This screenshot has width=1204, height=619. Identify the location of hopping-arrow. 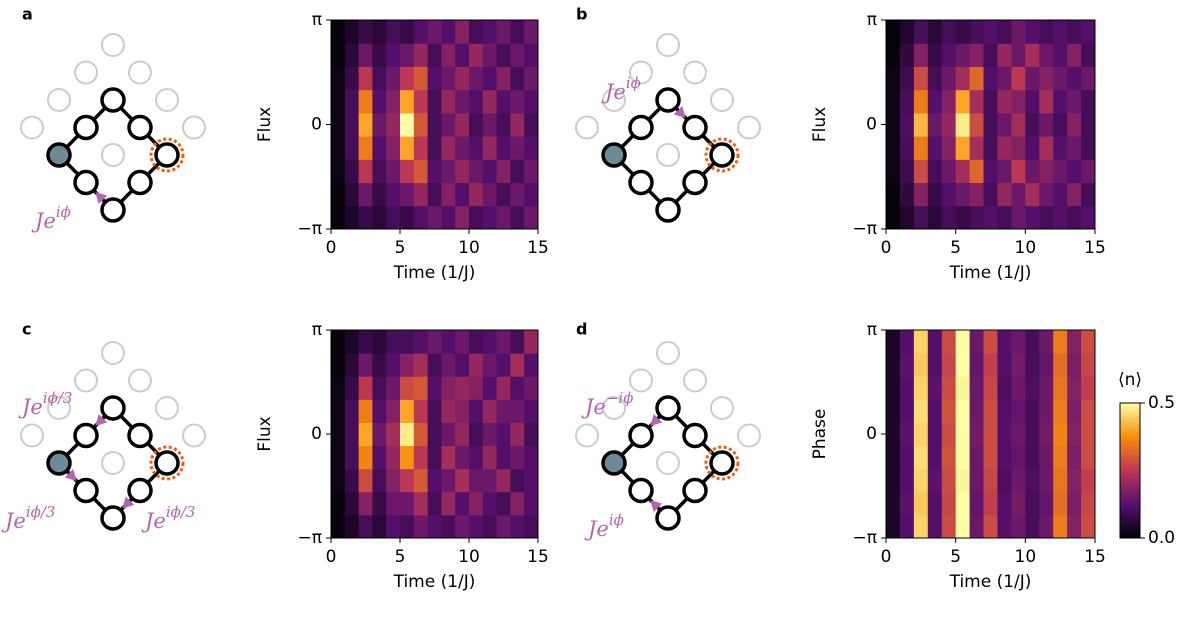
(656, 420).